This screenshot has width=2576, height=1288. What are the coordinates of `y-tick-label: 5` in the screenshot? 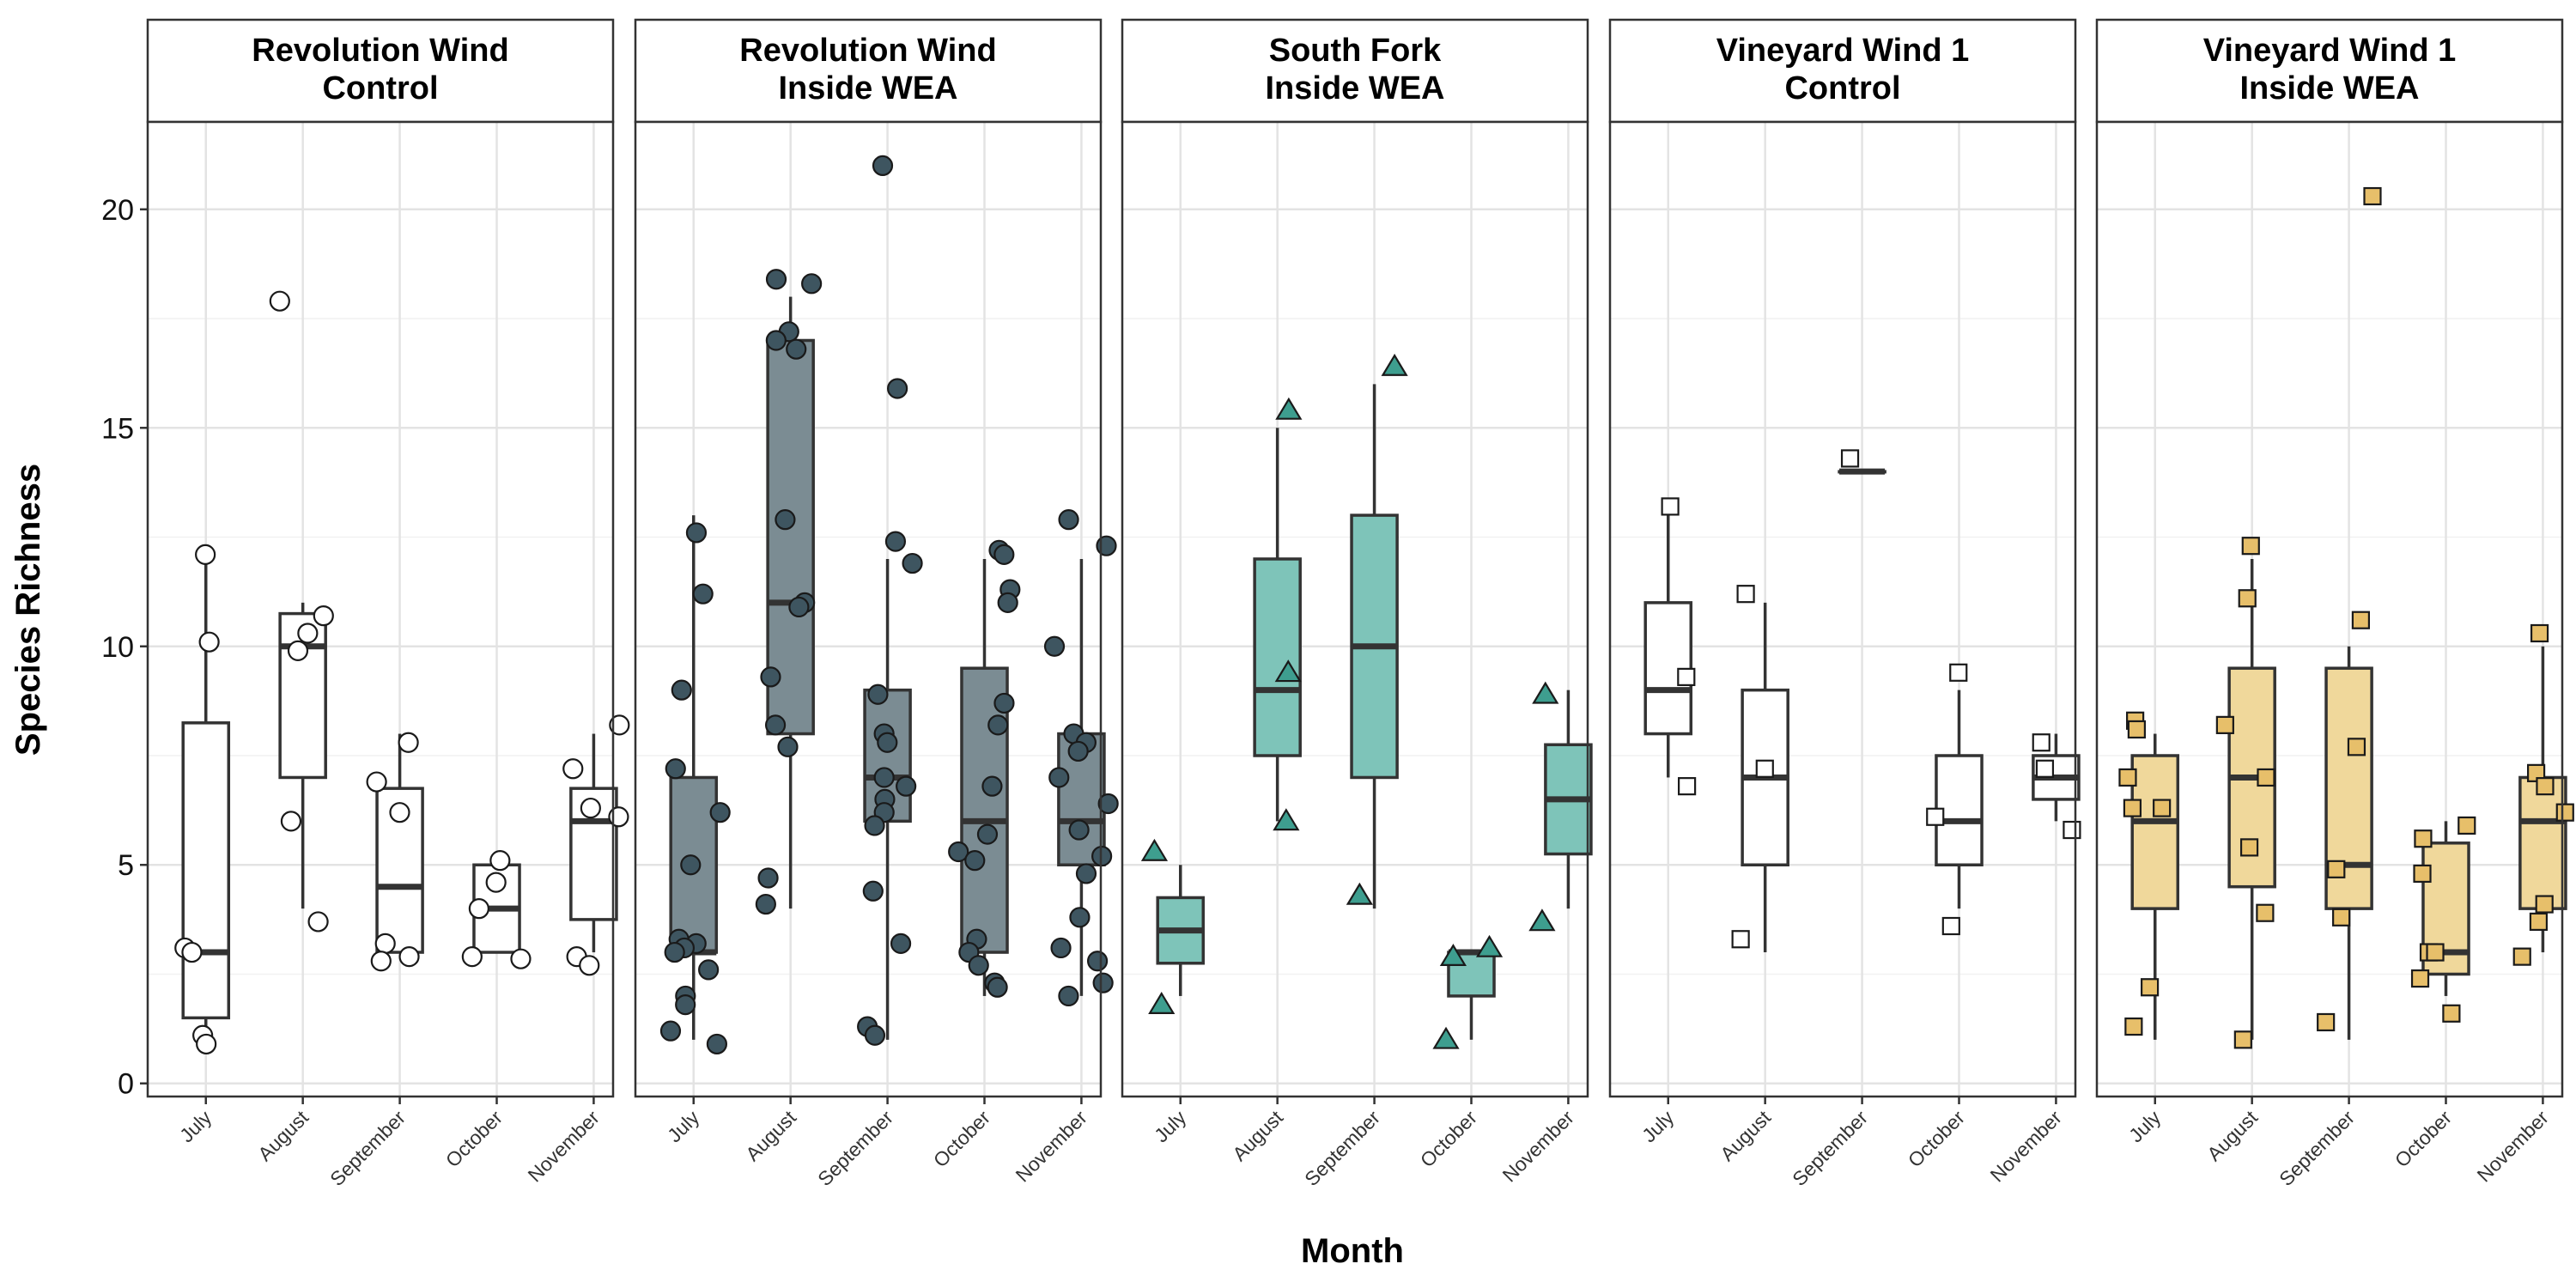 It's located at (126, 865).